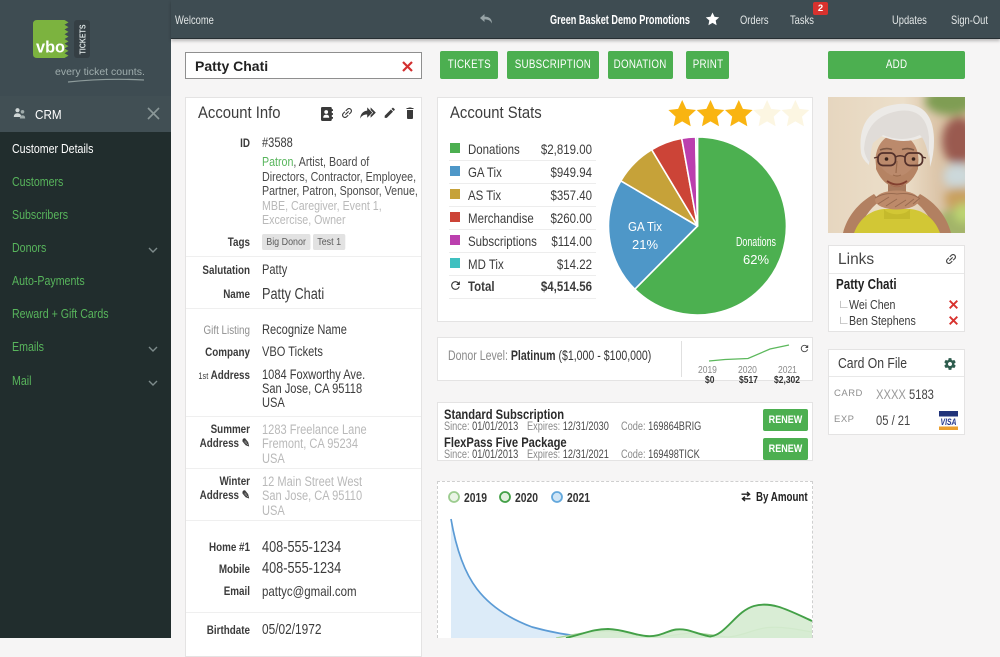 The width and height of the screenshot is (1000, 657). What do you see at coordinates (83, 39) in the screenshot?
I see `svg-text: TICKETS` at bounding box center [83, 39].